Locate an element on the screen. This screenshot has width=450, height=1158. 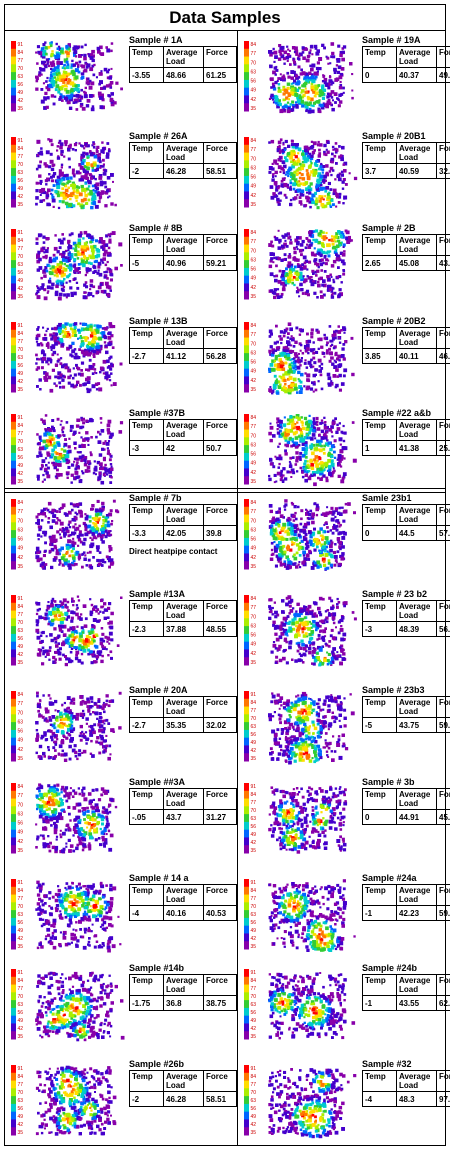
scale-label: 42 is located at coordinates (21, 655).